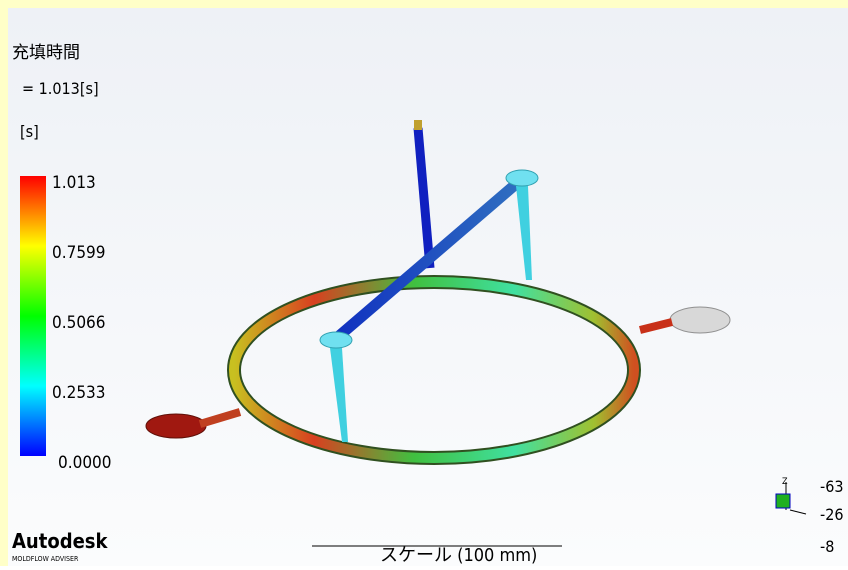 This screenshot has height=570, width=848. I want to click on legend-label: 0.0000, so click(85, 463).